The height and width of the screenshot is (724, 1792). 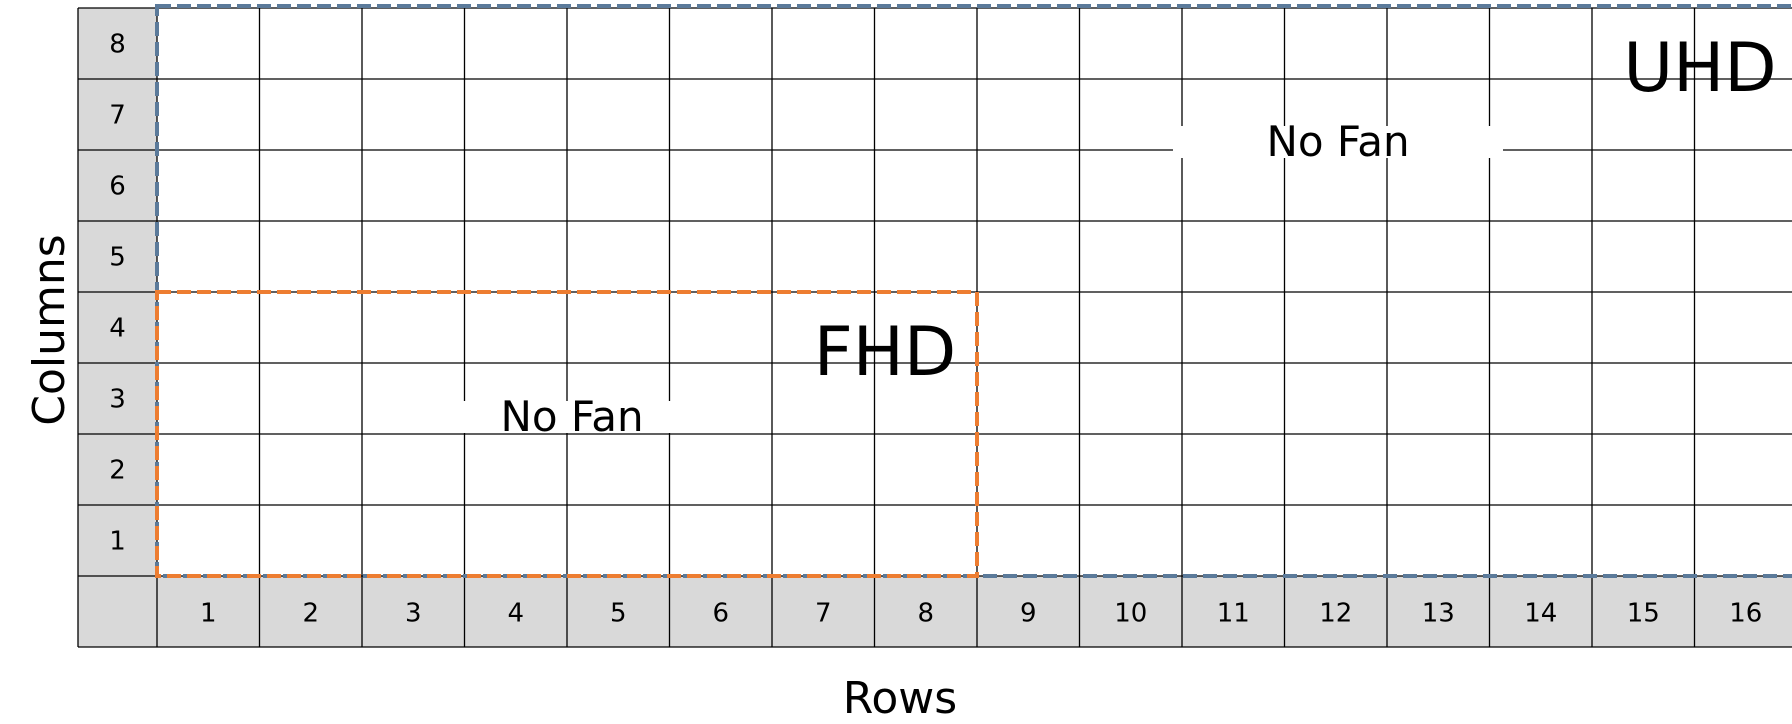 I want to click on fhd-no-fan-label: No Fan, so click(x=571, y=416).